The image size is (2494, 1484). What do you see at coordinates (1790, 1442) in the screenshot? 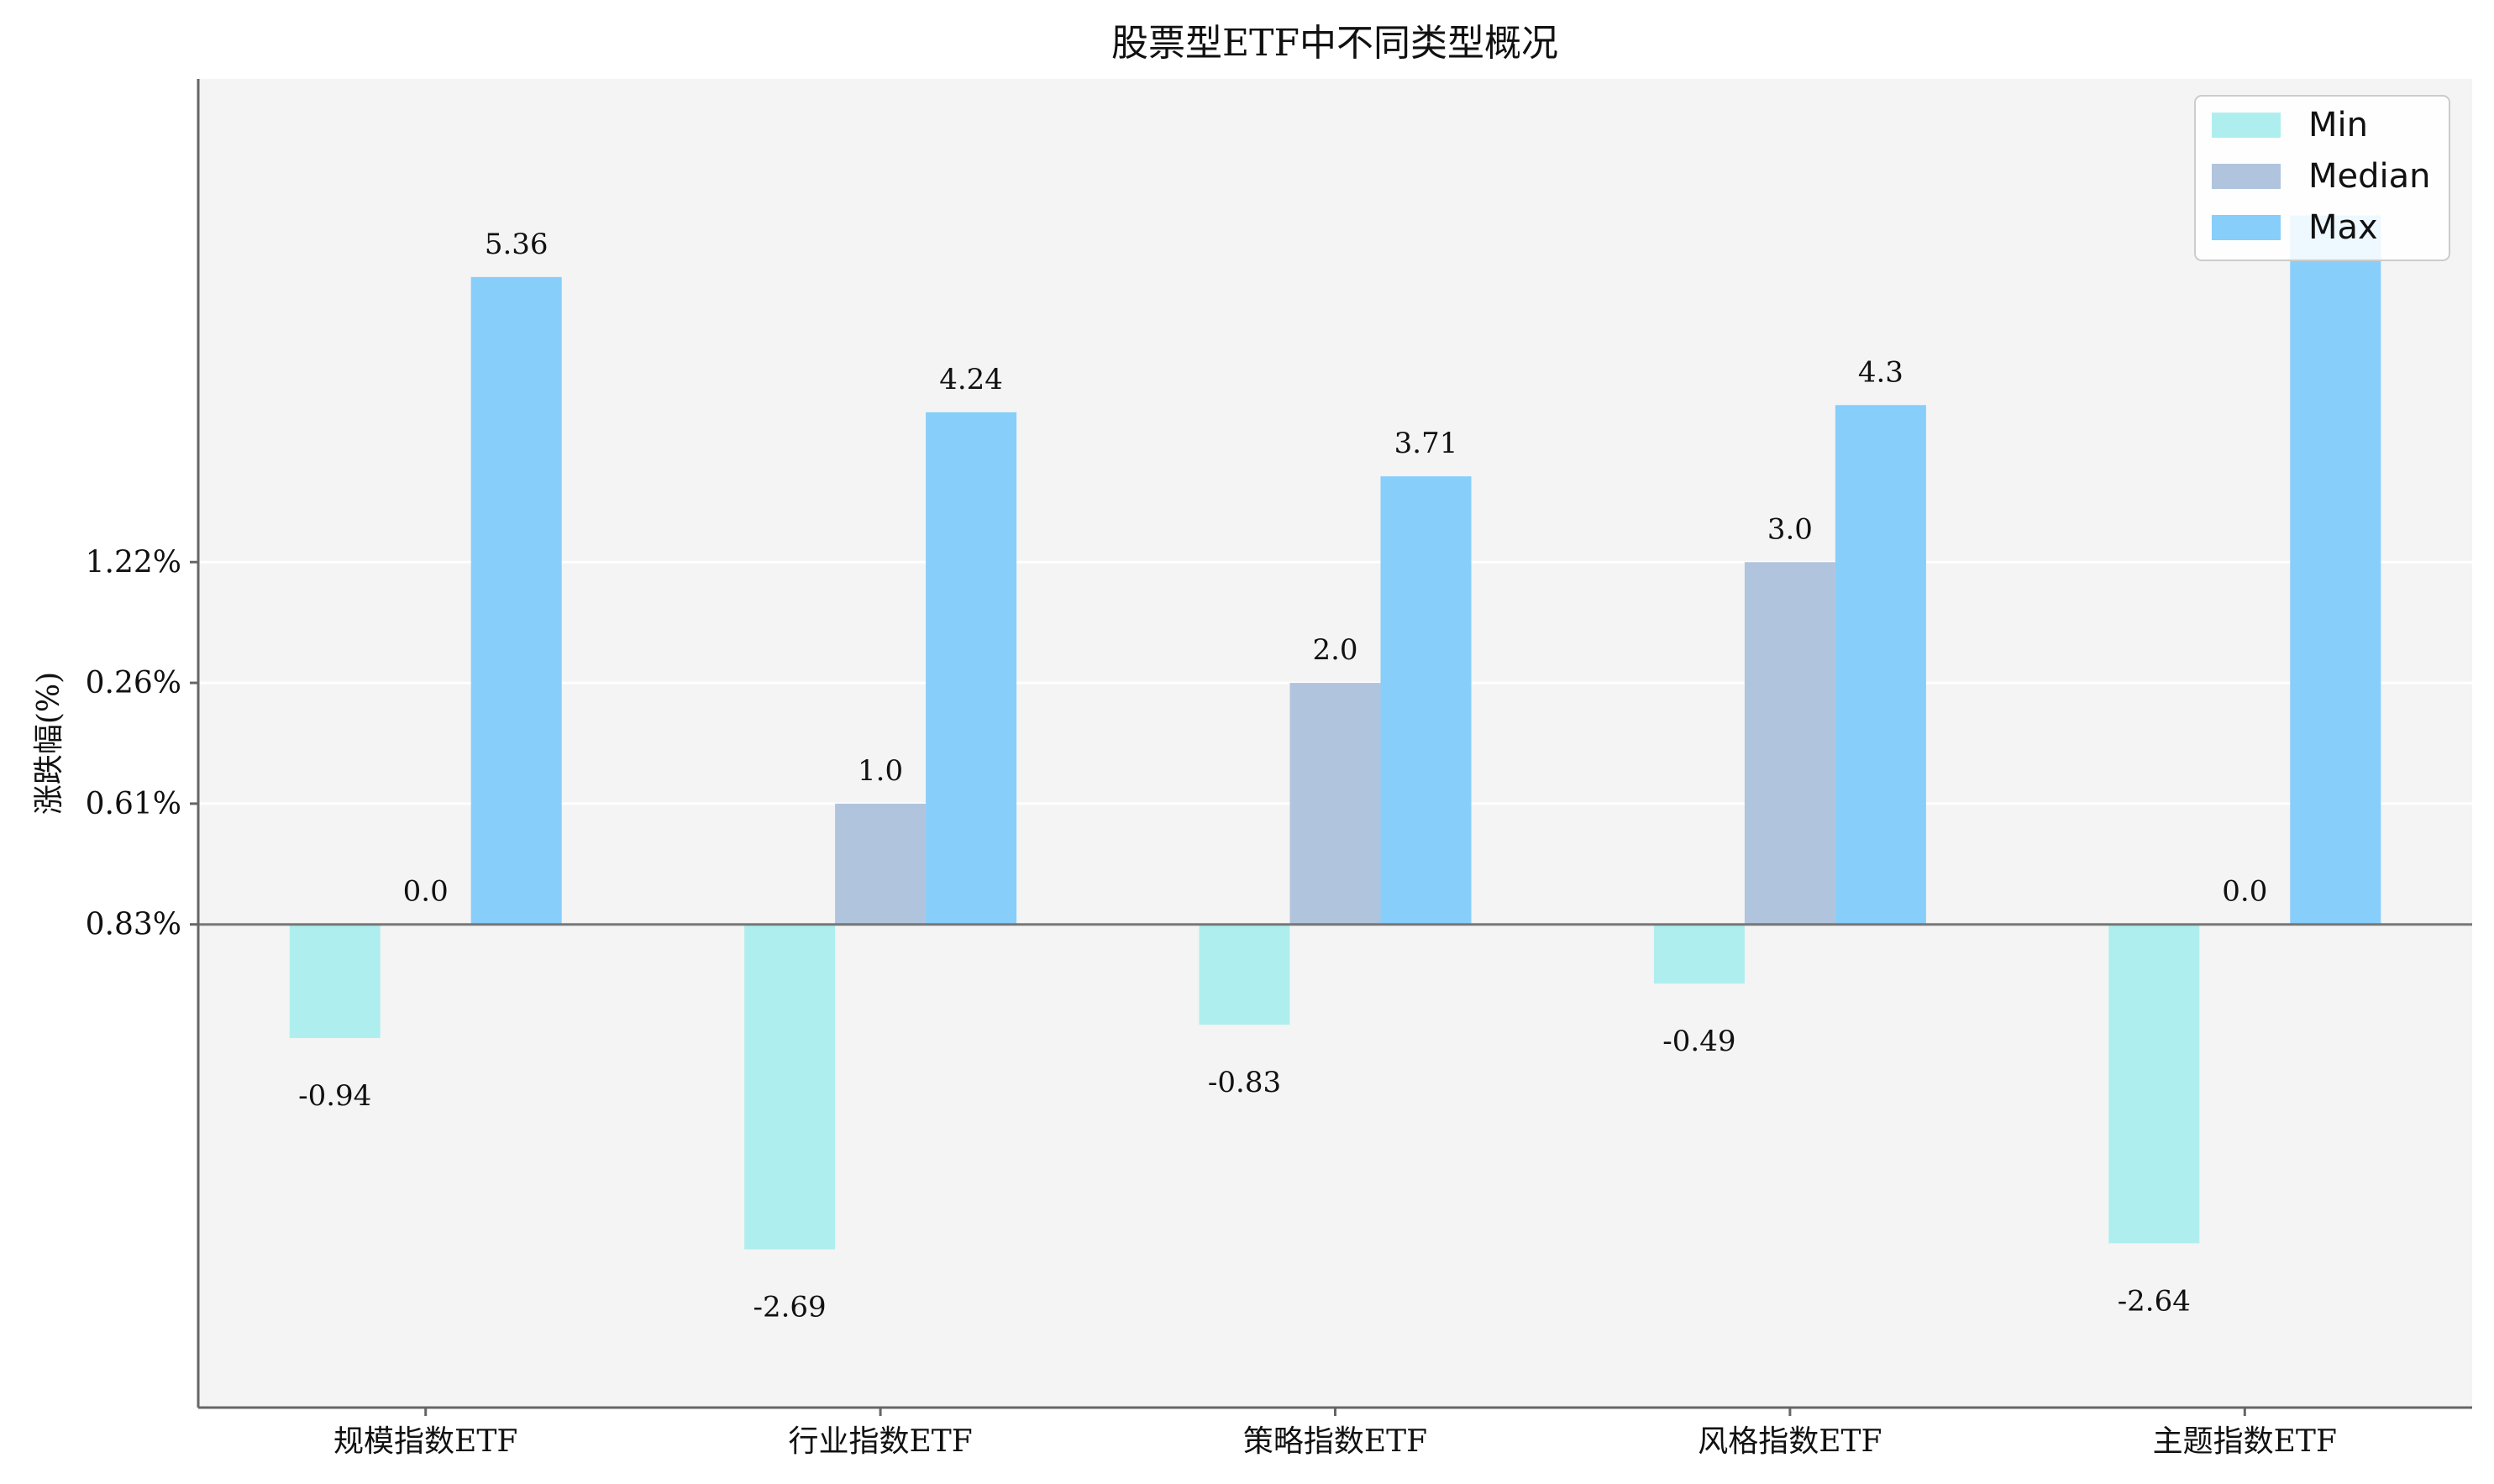
I see `x-tick-label: 风格指数ETF` at bounding box center [1790, 1442].